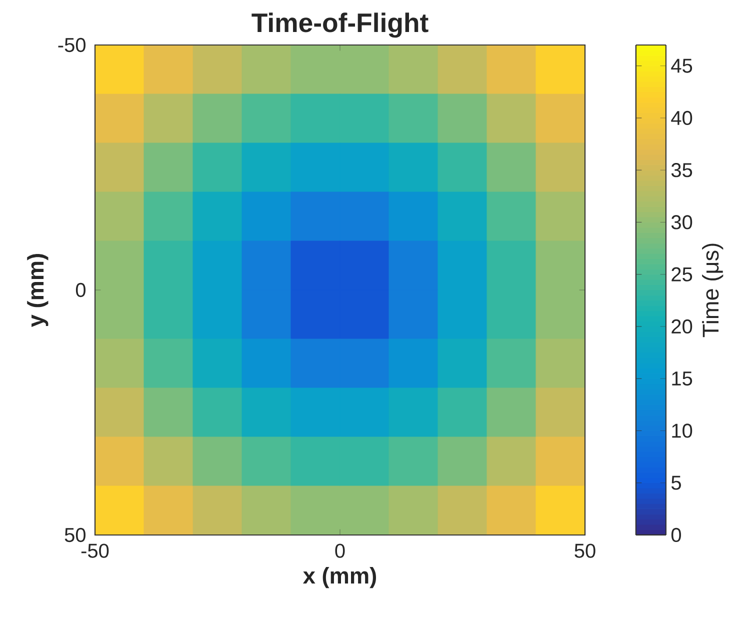  I want to click on color-bar-label: 25, so click(682, 274).